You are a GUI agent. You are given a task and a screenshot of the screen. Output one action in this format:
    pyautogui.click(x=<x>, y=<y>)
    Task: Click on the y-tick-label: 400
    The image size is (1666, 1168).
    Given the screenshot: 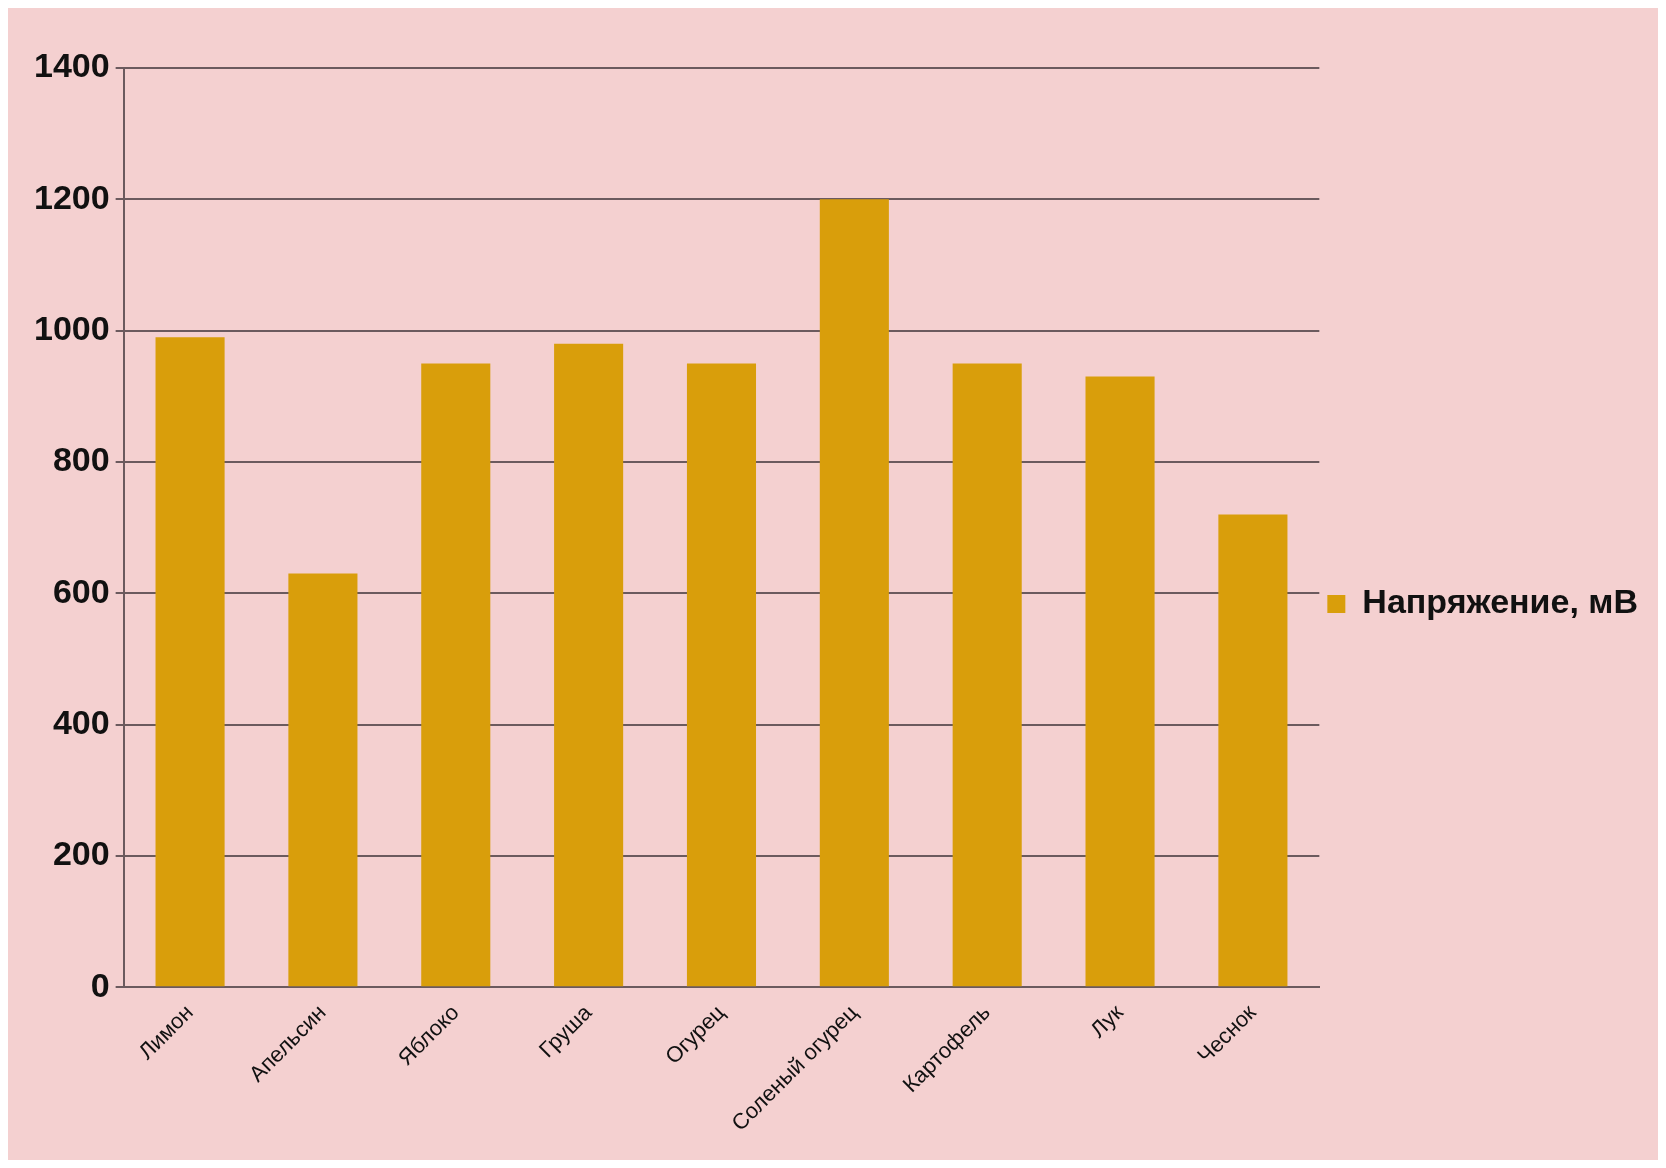 What is the action you would take?
    pyautogui.click(x=81, y=721)
    